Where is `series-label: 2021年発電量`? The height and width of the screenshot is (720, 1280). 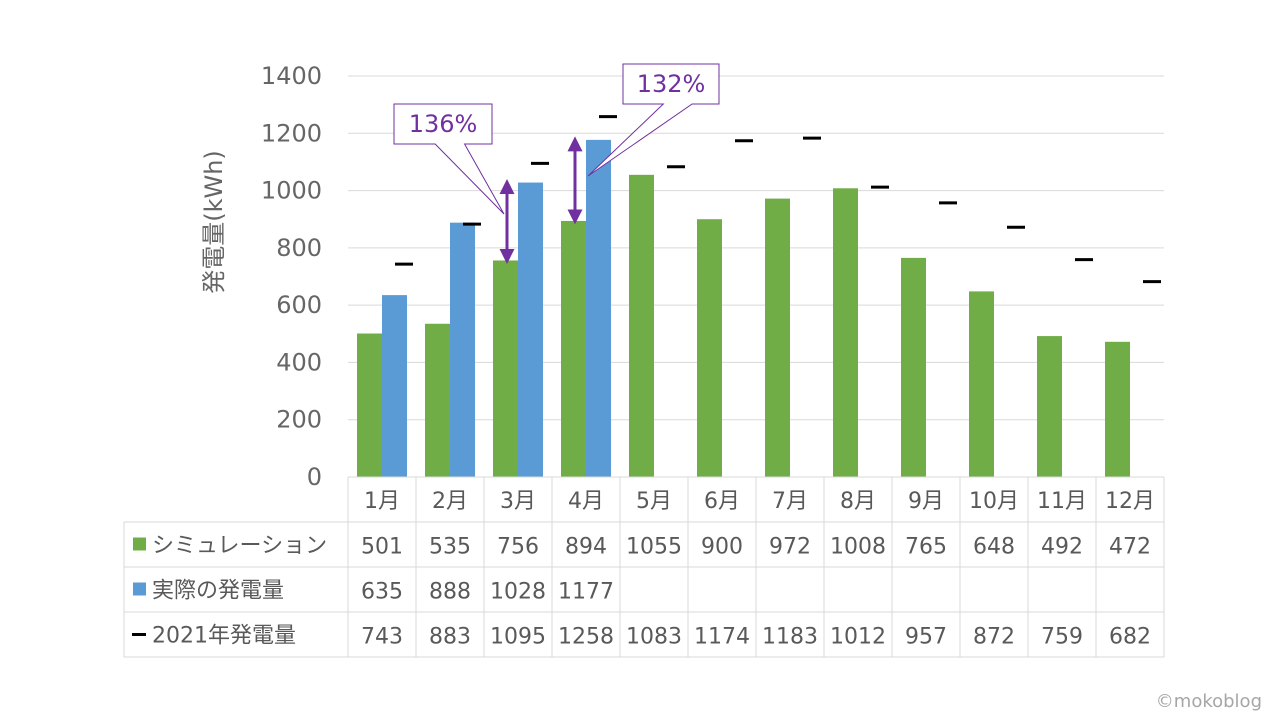
series-label: 2021年発電量 is located at coordinates (224, 636).